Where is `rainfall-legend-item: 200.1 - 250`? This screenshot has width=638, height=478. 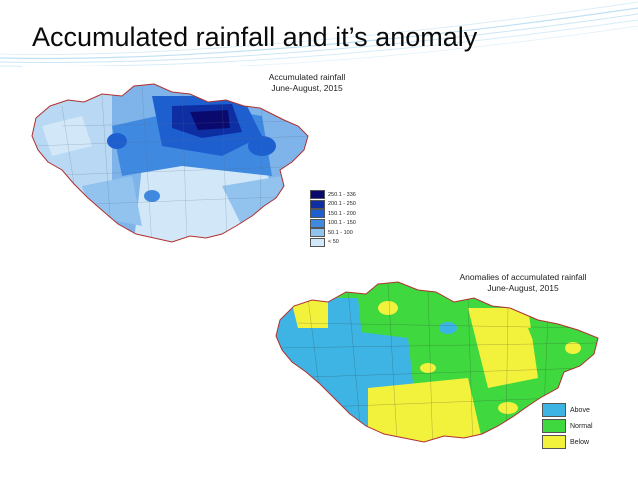
rainfall-legend-item: 200.1 - 250 is located at coordinates (333, 204).